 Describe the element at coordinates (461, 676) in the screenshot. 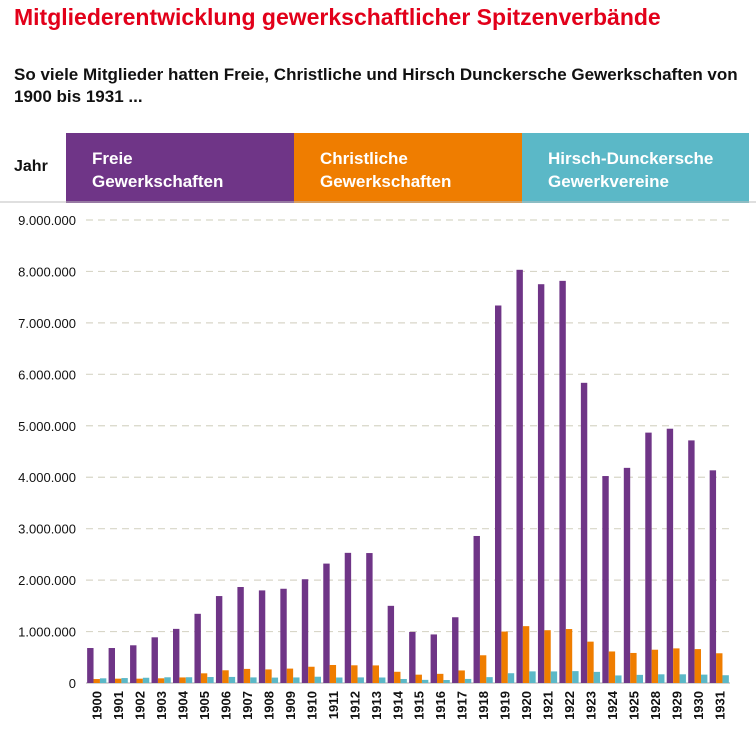

I see `bar-christliche-1917` at that location.